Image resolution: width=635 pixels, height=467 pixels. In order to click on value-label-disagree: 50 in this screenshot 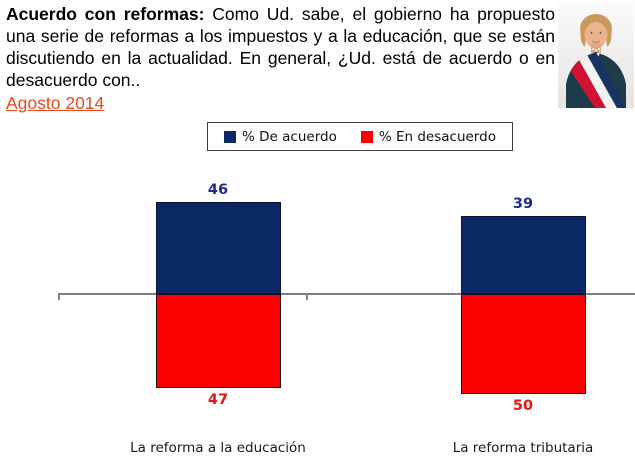, I will do `click(523, 406)`.